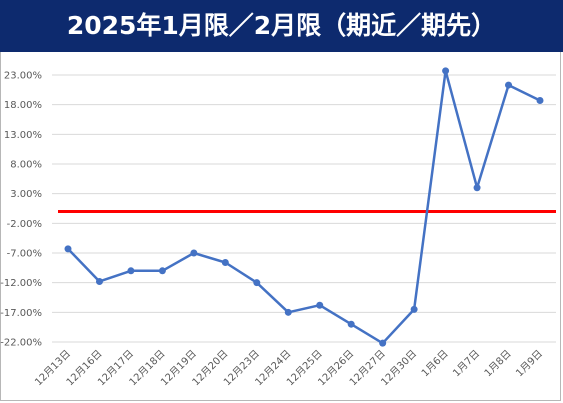 Image resolution: width=563 pixels, height=403 pixels. I want to click on x-tick-label: 1月7日, so click(467, 364).